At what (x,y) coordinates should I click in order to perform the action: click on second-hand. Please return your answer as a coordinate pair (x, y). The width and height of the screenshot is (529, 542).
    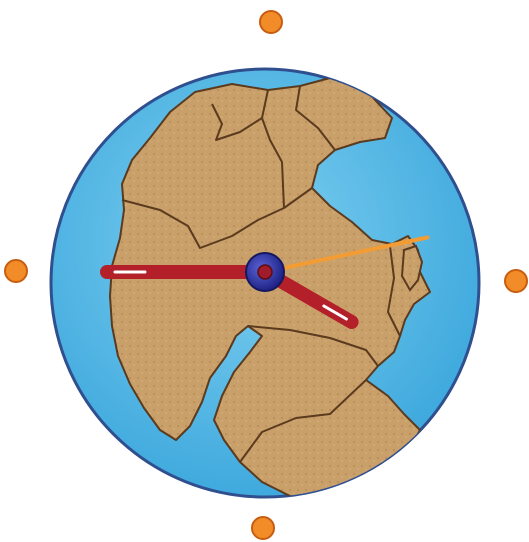
    Looking at the image, I should click on (346, 254).